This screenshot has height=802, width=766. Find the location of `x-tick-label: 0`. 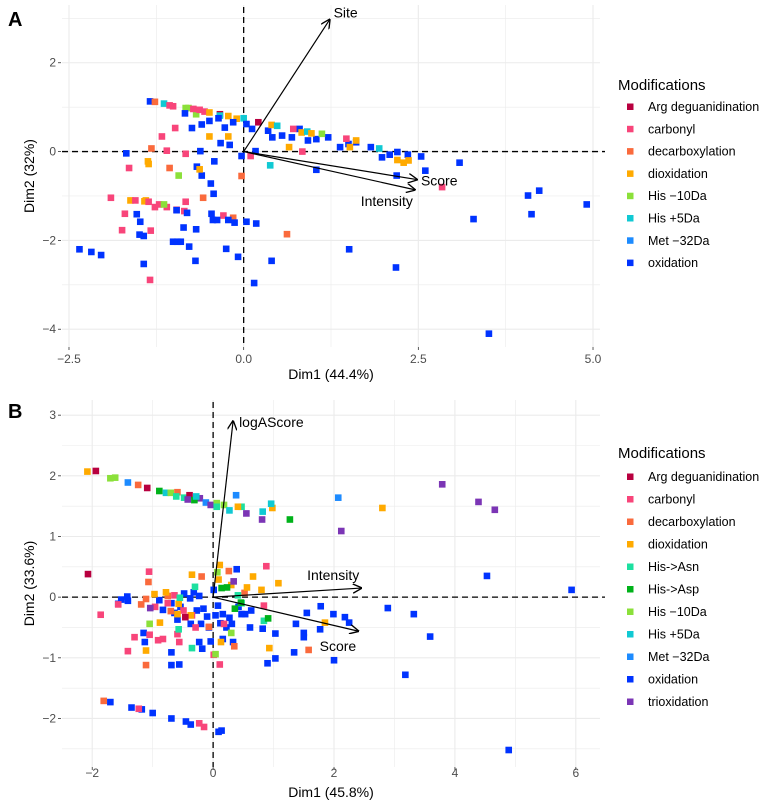

x-tick-label: 0 is located at coordinates (213, 773).